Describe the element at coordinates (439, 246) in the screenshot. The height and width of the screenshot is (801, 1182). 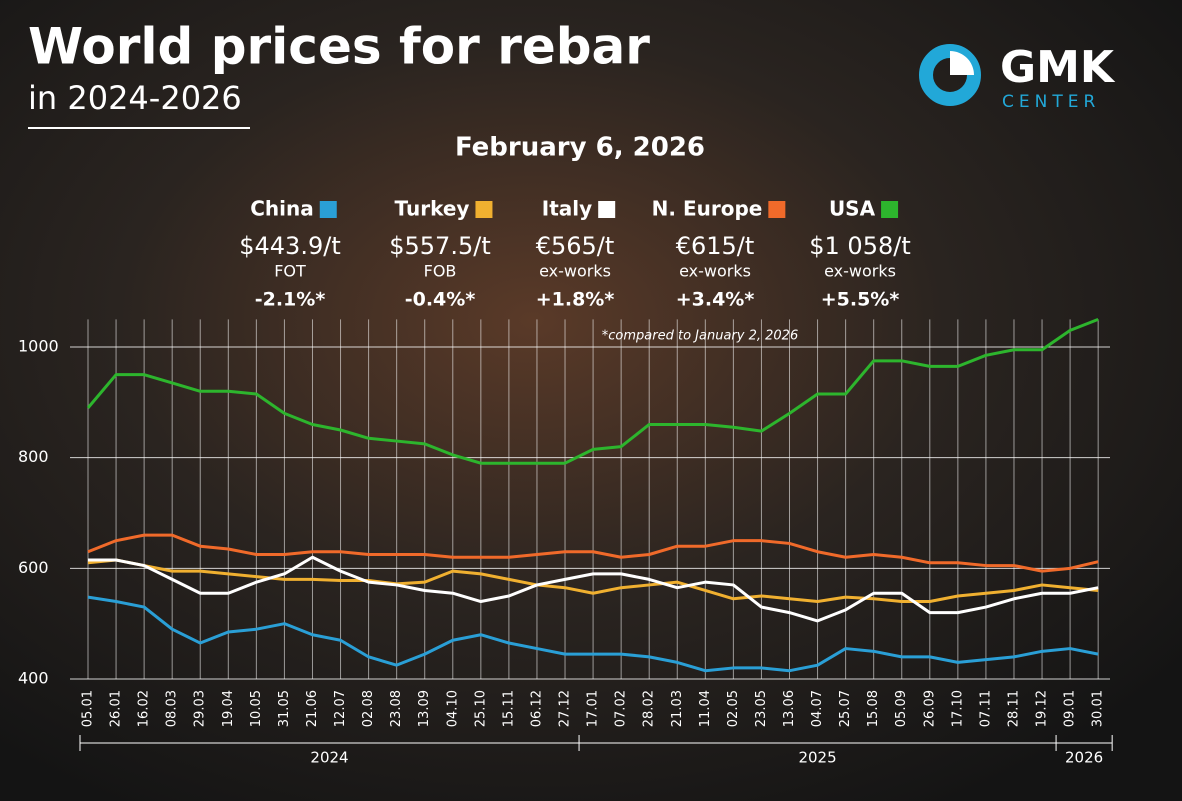
I see `price: $557.5/t` at that location.